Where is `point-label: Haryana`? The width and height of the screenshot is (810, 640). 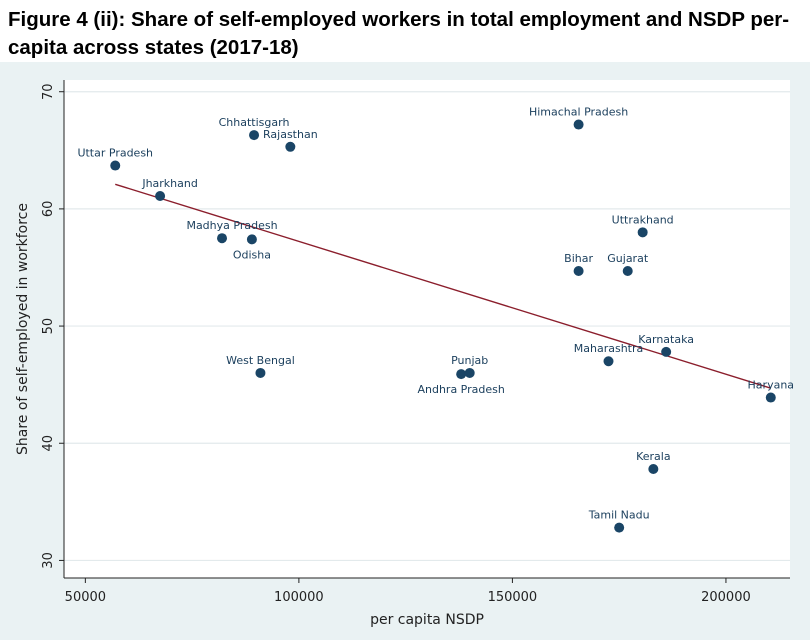
point-label: Haryana is located at coordinates (771, 385).